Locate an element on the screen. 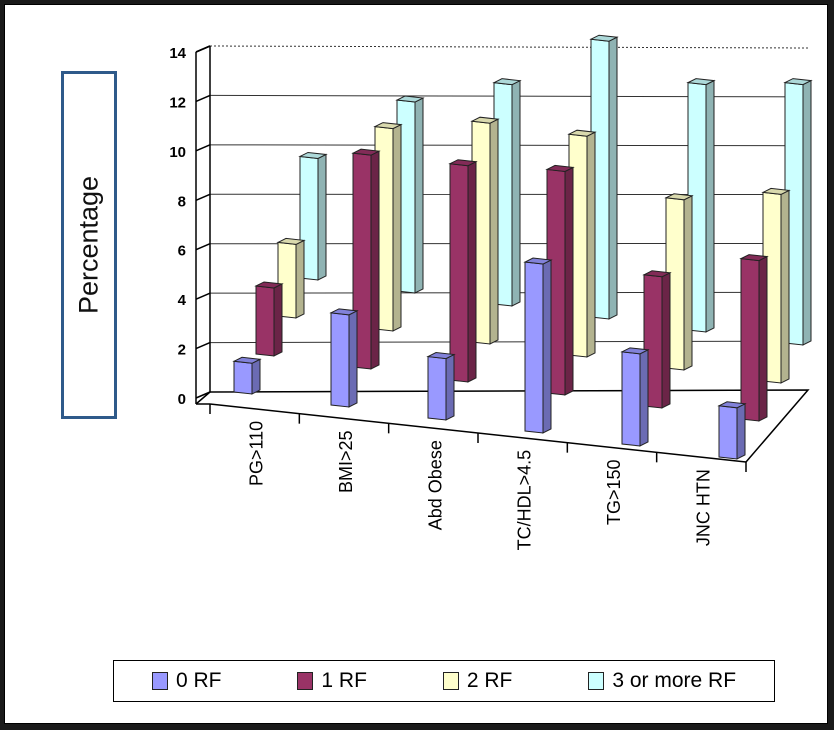  legend-label: 3 or more RF is located at coordinates (674, 680).